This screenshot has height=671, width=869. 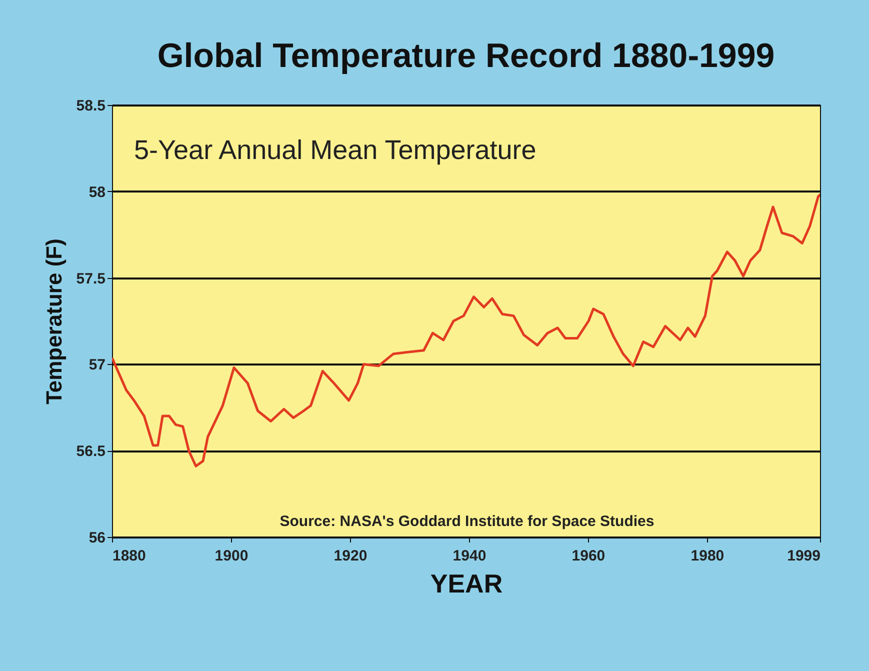 What do you see at coordinates (335, 150) in the screenshot?
I see `annotation: 5-Year Annual Mean Temperature` at bounding box center [335, 150].